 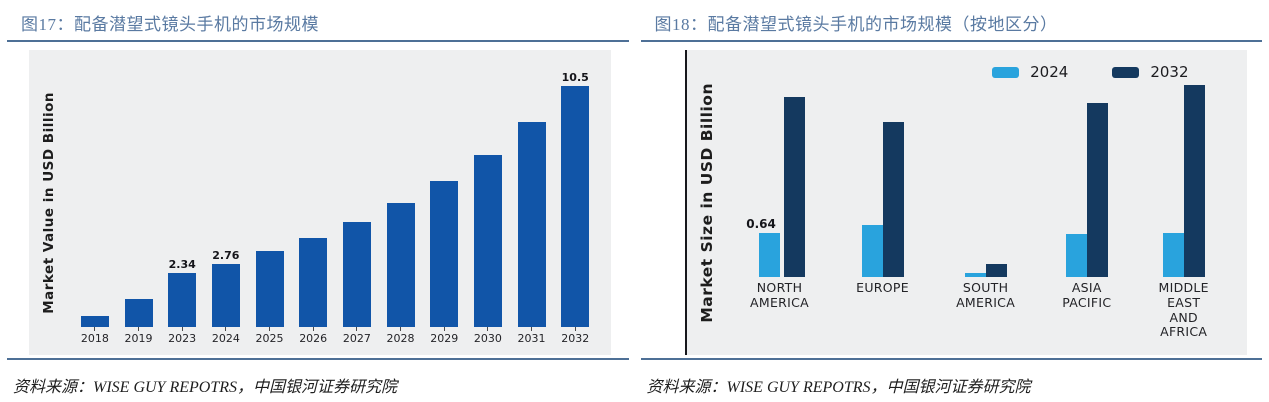 I want to click on x-axis-tick-2032, so click(x=575, y=329).